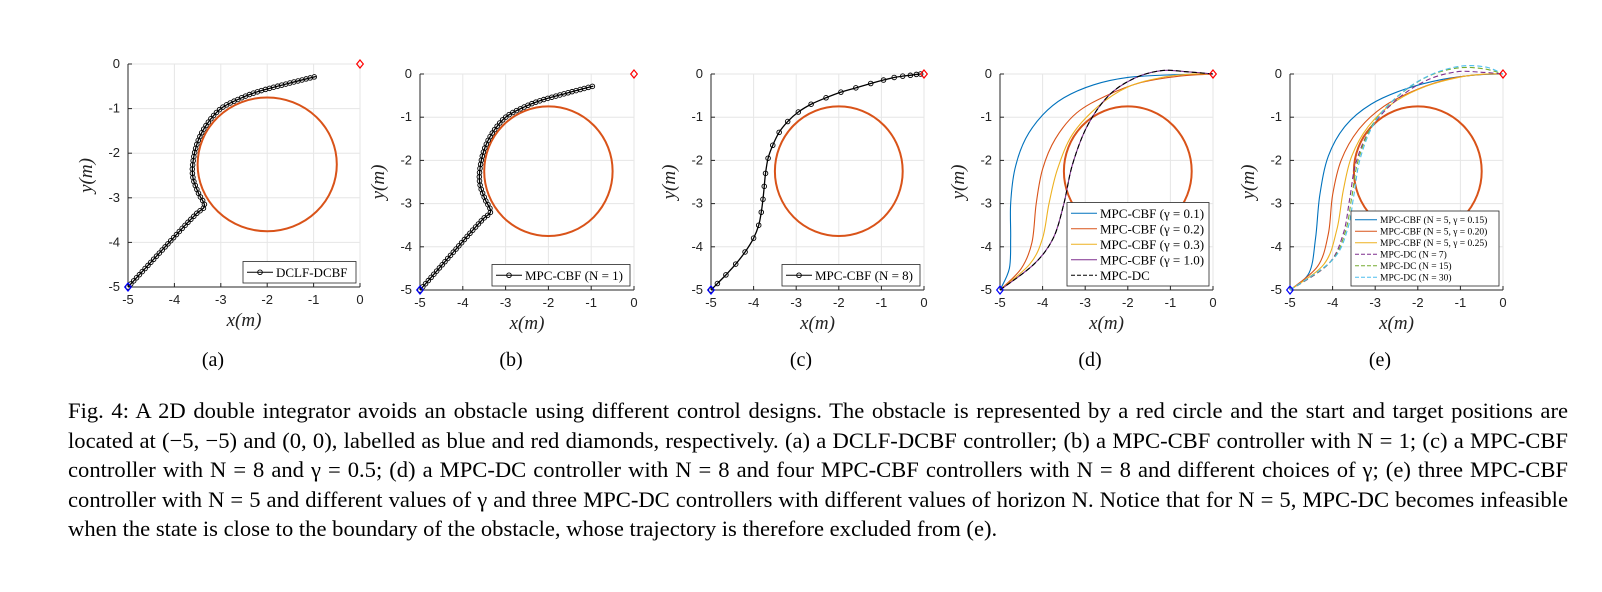 This screenshot has width=1602, height=592. I want to click on legend-entry: DCLF-DCBF, so click(312, 272).